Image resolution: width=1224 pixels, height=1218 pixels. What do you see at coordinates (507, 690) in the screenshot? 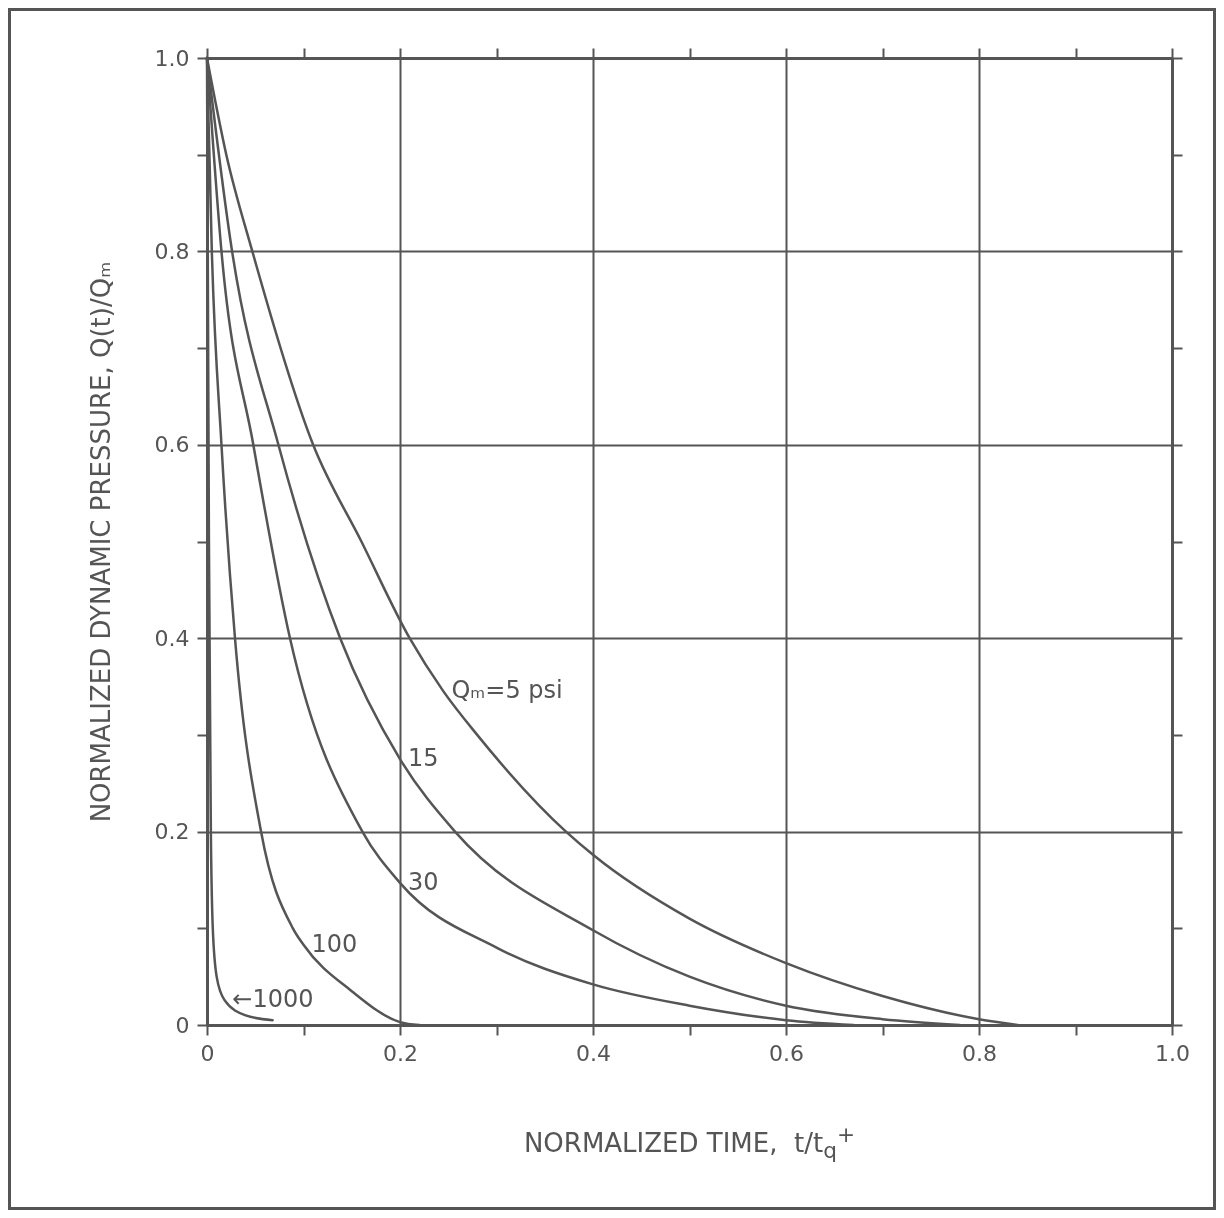
I see `annotation: Qₘ=5 psi` at bounding box center [507, 690].